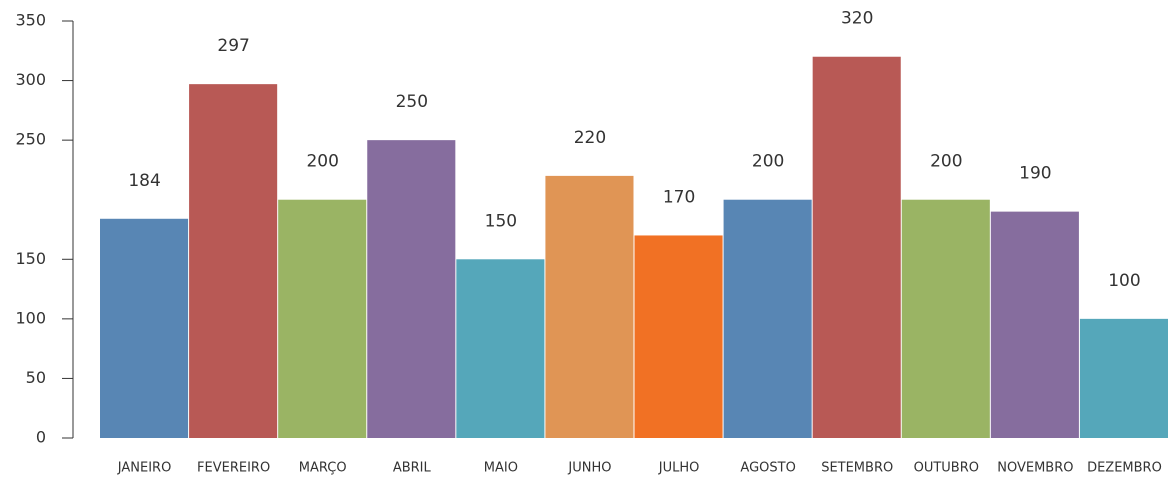 The width and height of the screenshot is (1169, 482). What do you see at coordinates (30, 317) in the screenshot?
I see `y-tick-label: 100` at bounding box center [30, 317].